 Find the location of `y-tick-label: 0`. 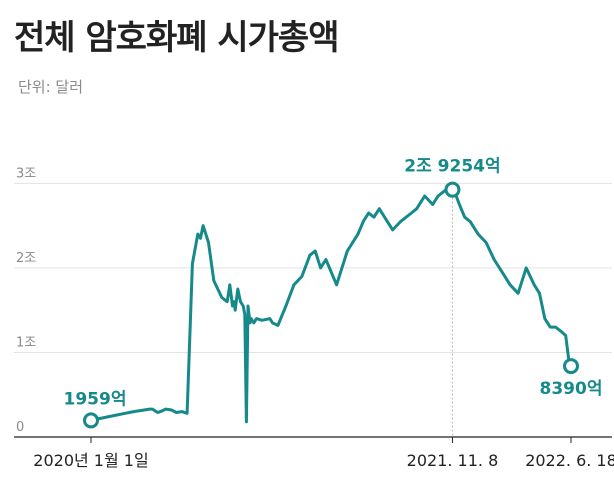

y-tick-label: 0 is located at coordinates (20, 427).